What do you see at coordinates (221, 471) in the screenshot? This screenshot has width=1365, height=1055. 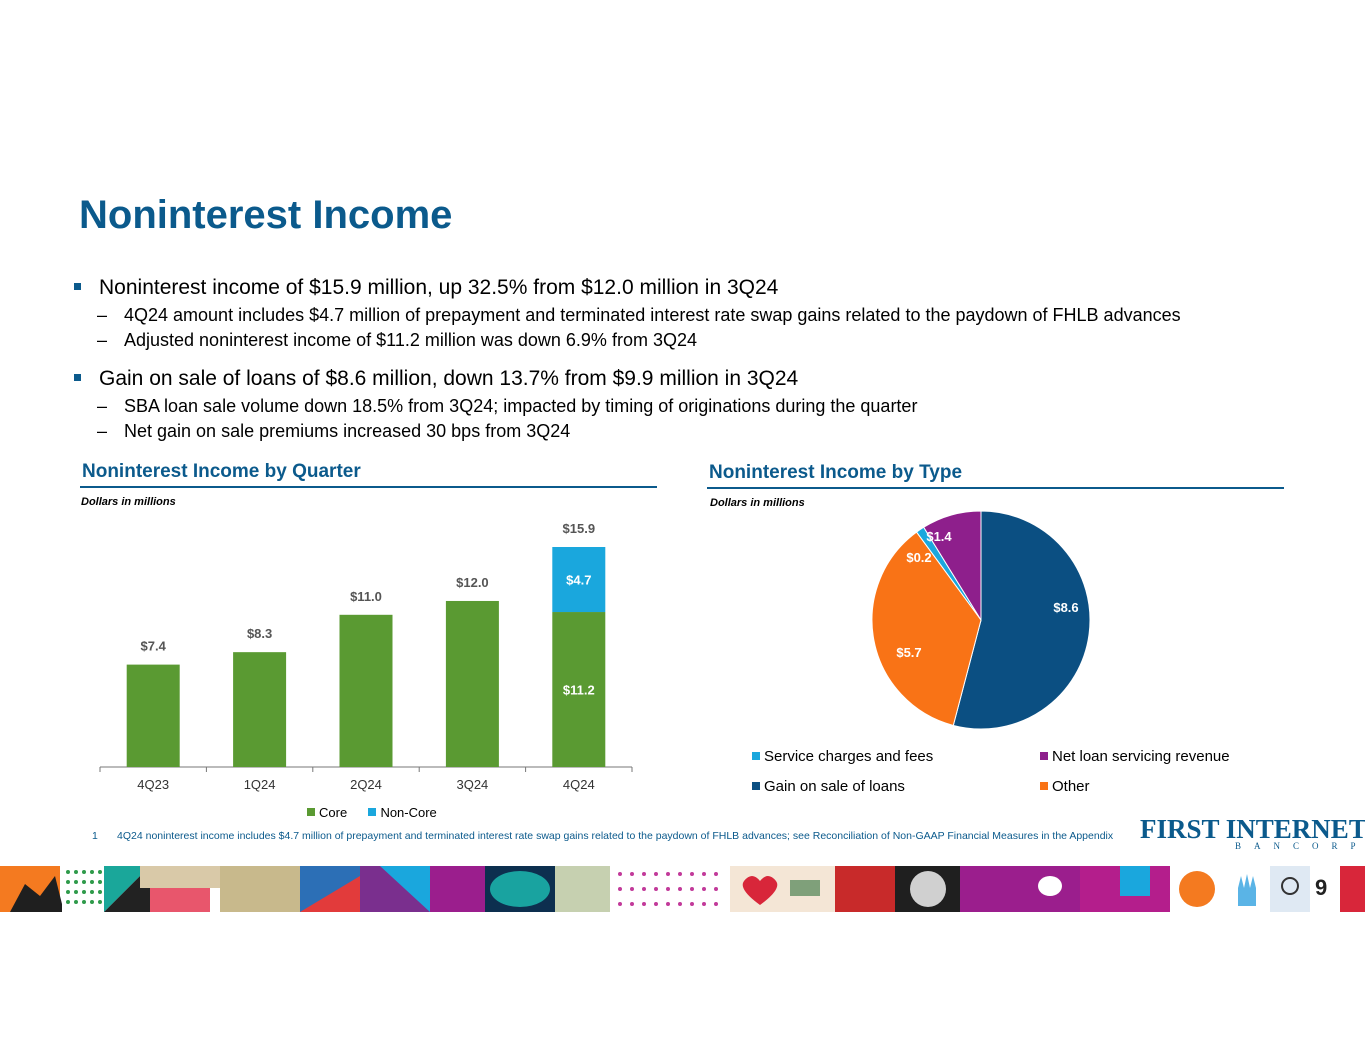 I see `bar-section-title: Noninterest Income by Quarter` at bounding box center [221, 471].